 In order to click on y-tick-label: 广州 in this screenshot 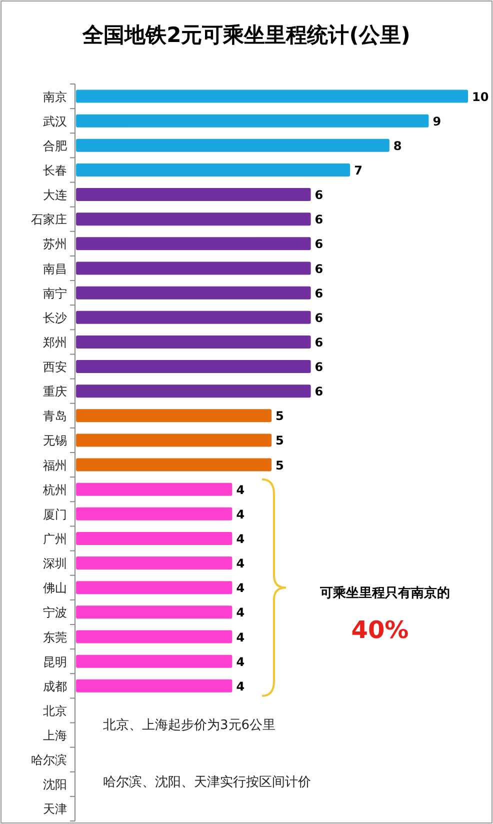, I will do `click(55, 539)`.